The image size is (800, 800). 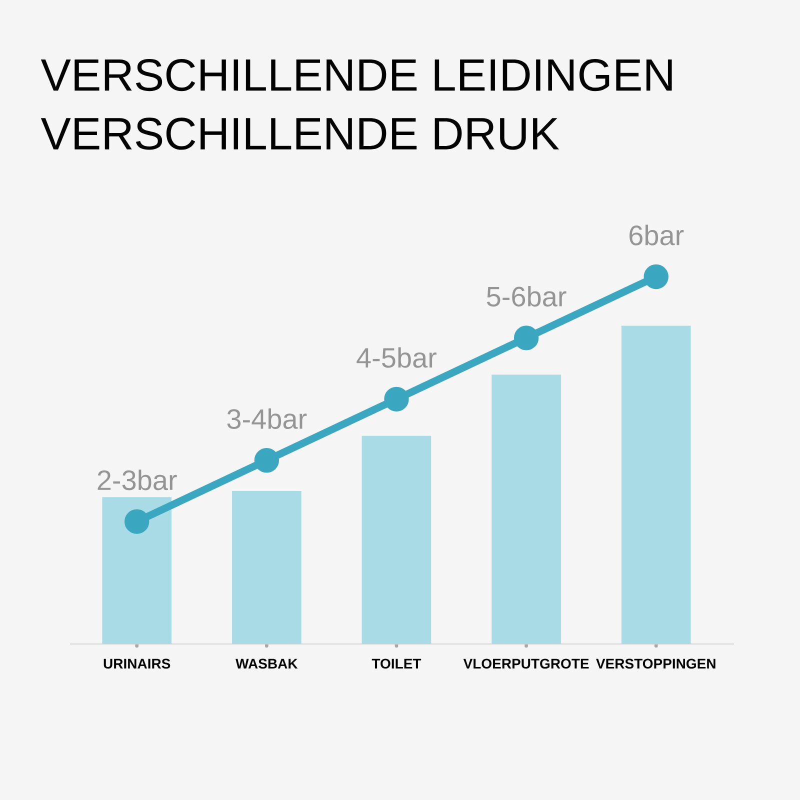 I want to click on x-tick-label: VERSTOPPINGEN, so click(x=656, y=663).